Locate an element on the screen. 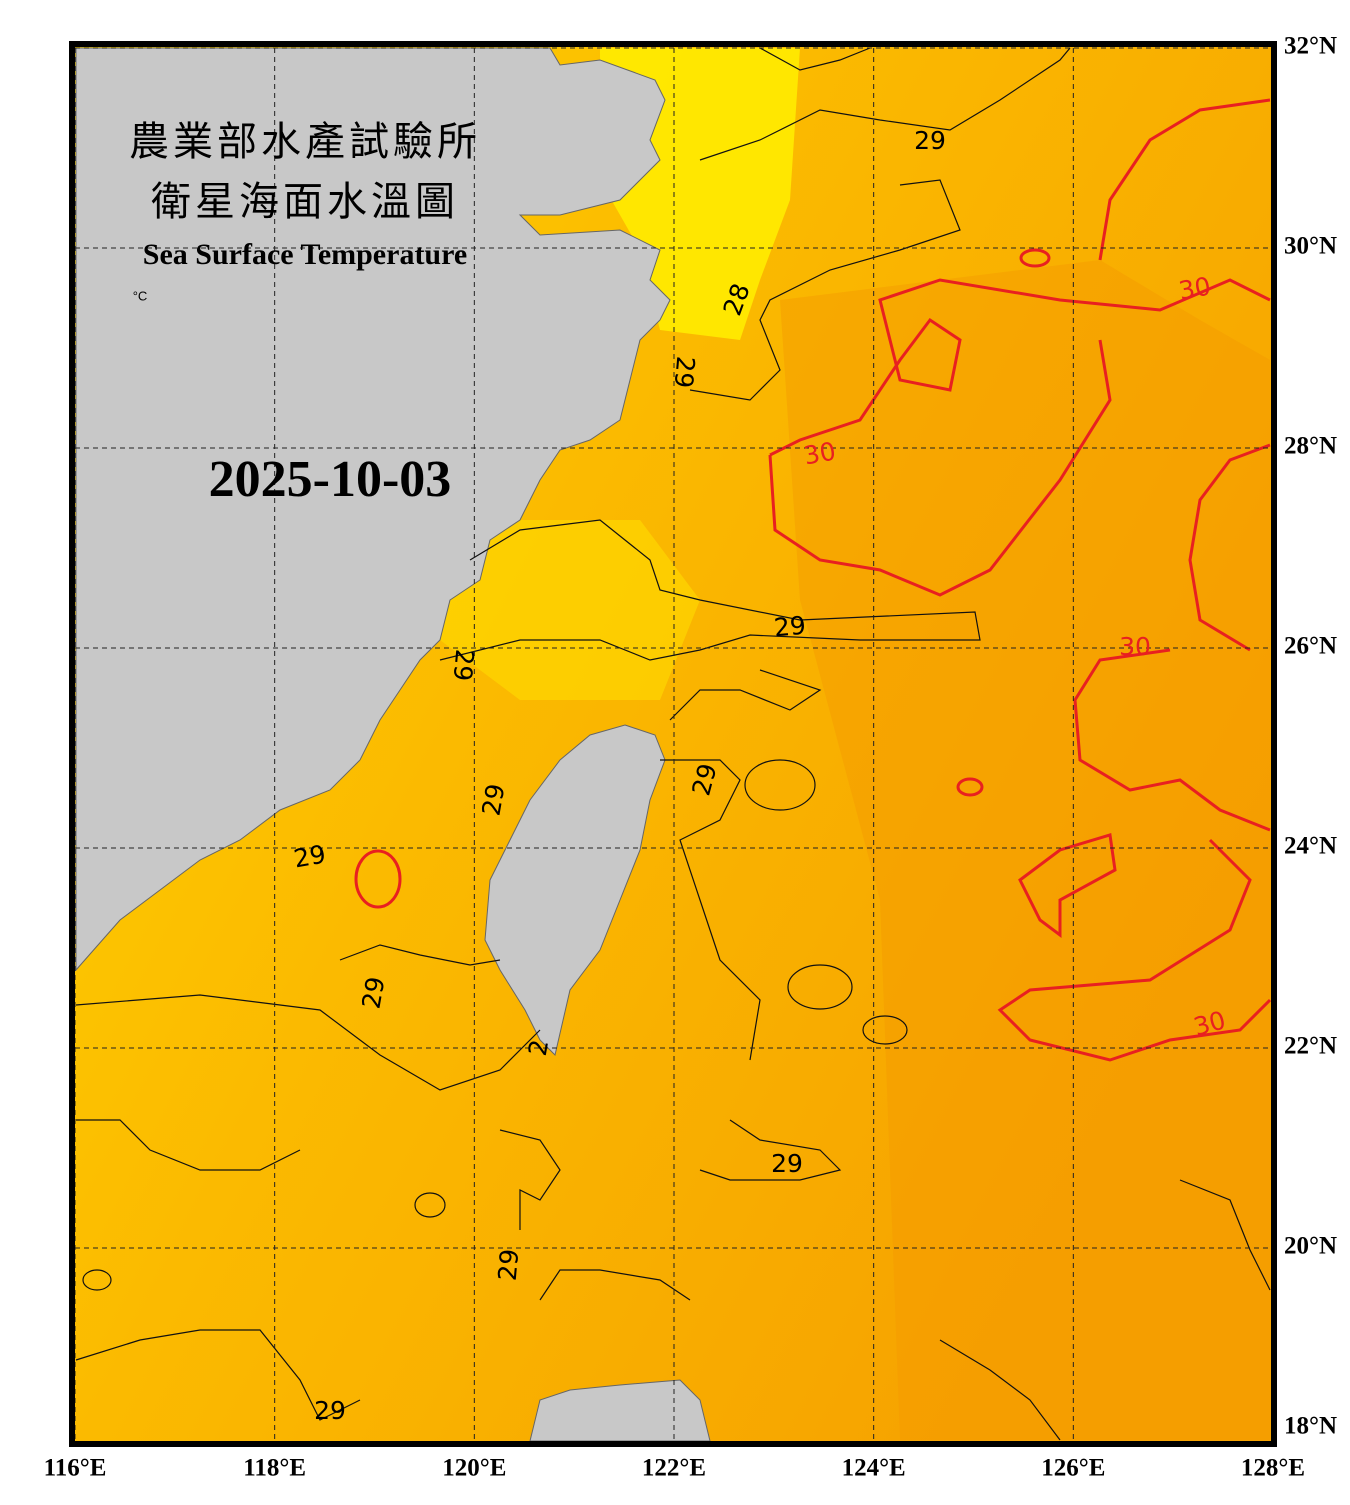 This screenshot has width=1350, height=1505. lon-label: 122°E is located at coordinates (674, 1468).